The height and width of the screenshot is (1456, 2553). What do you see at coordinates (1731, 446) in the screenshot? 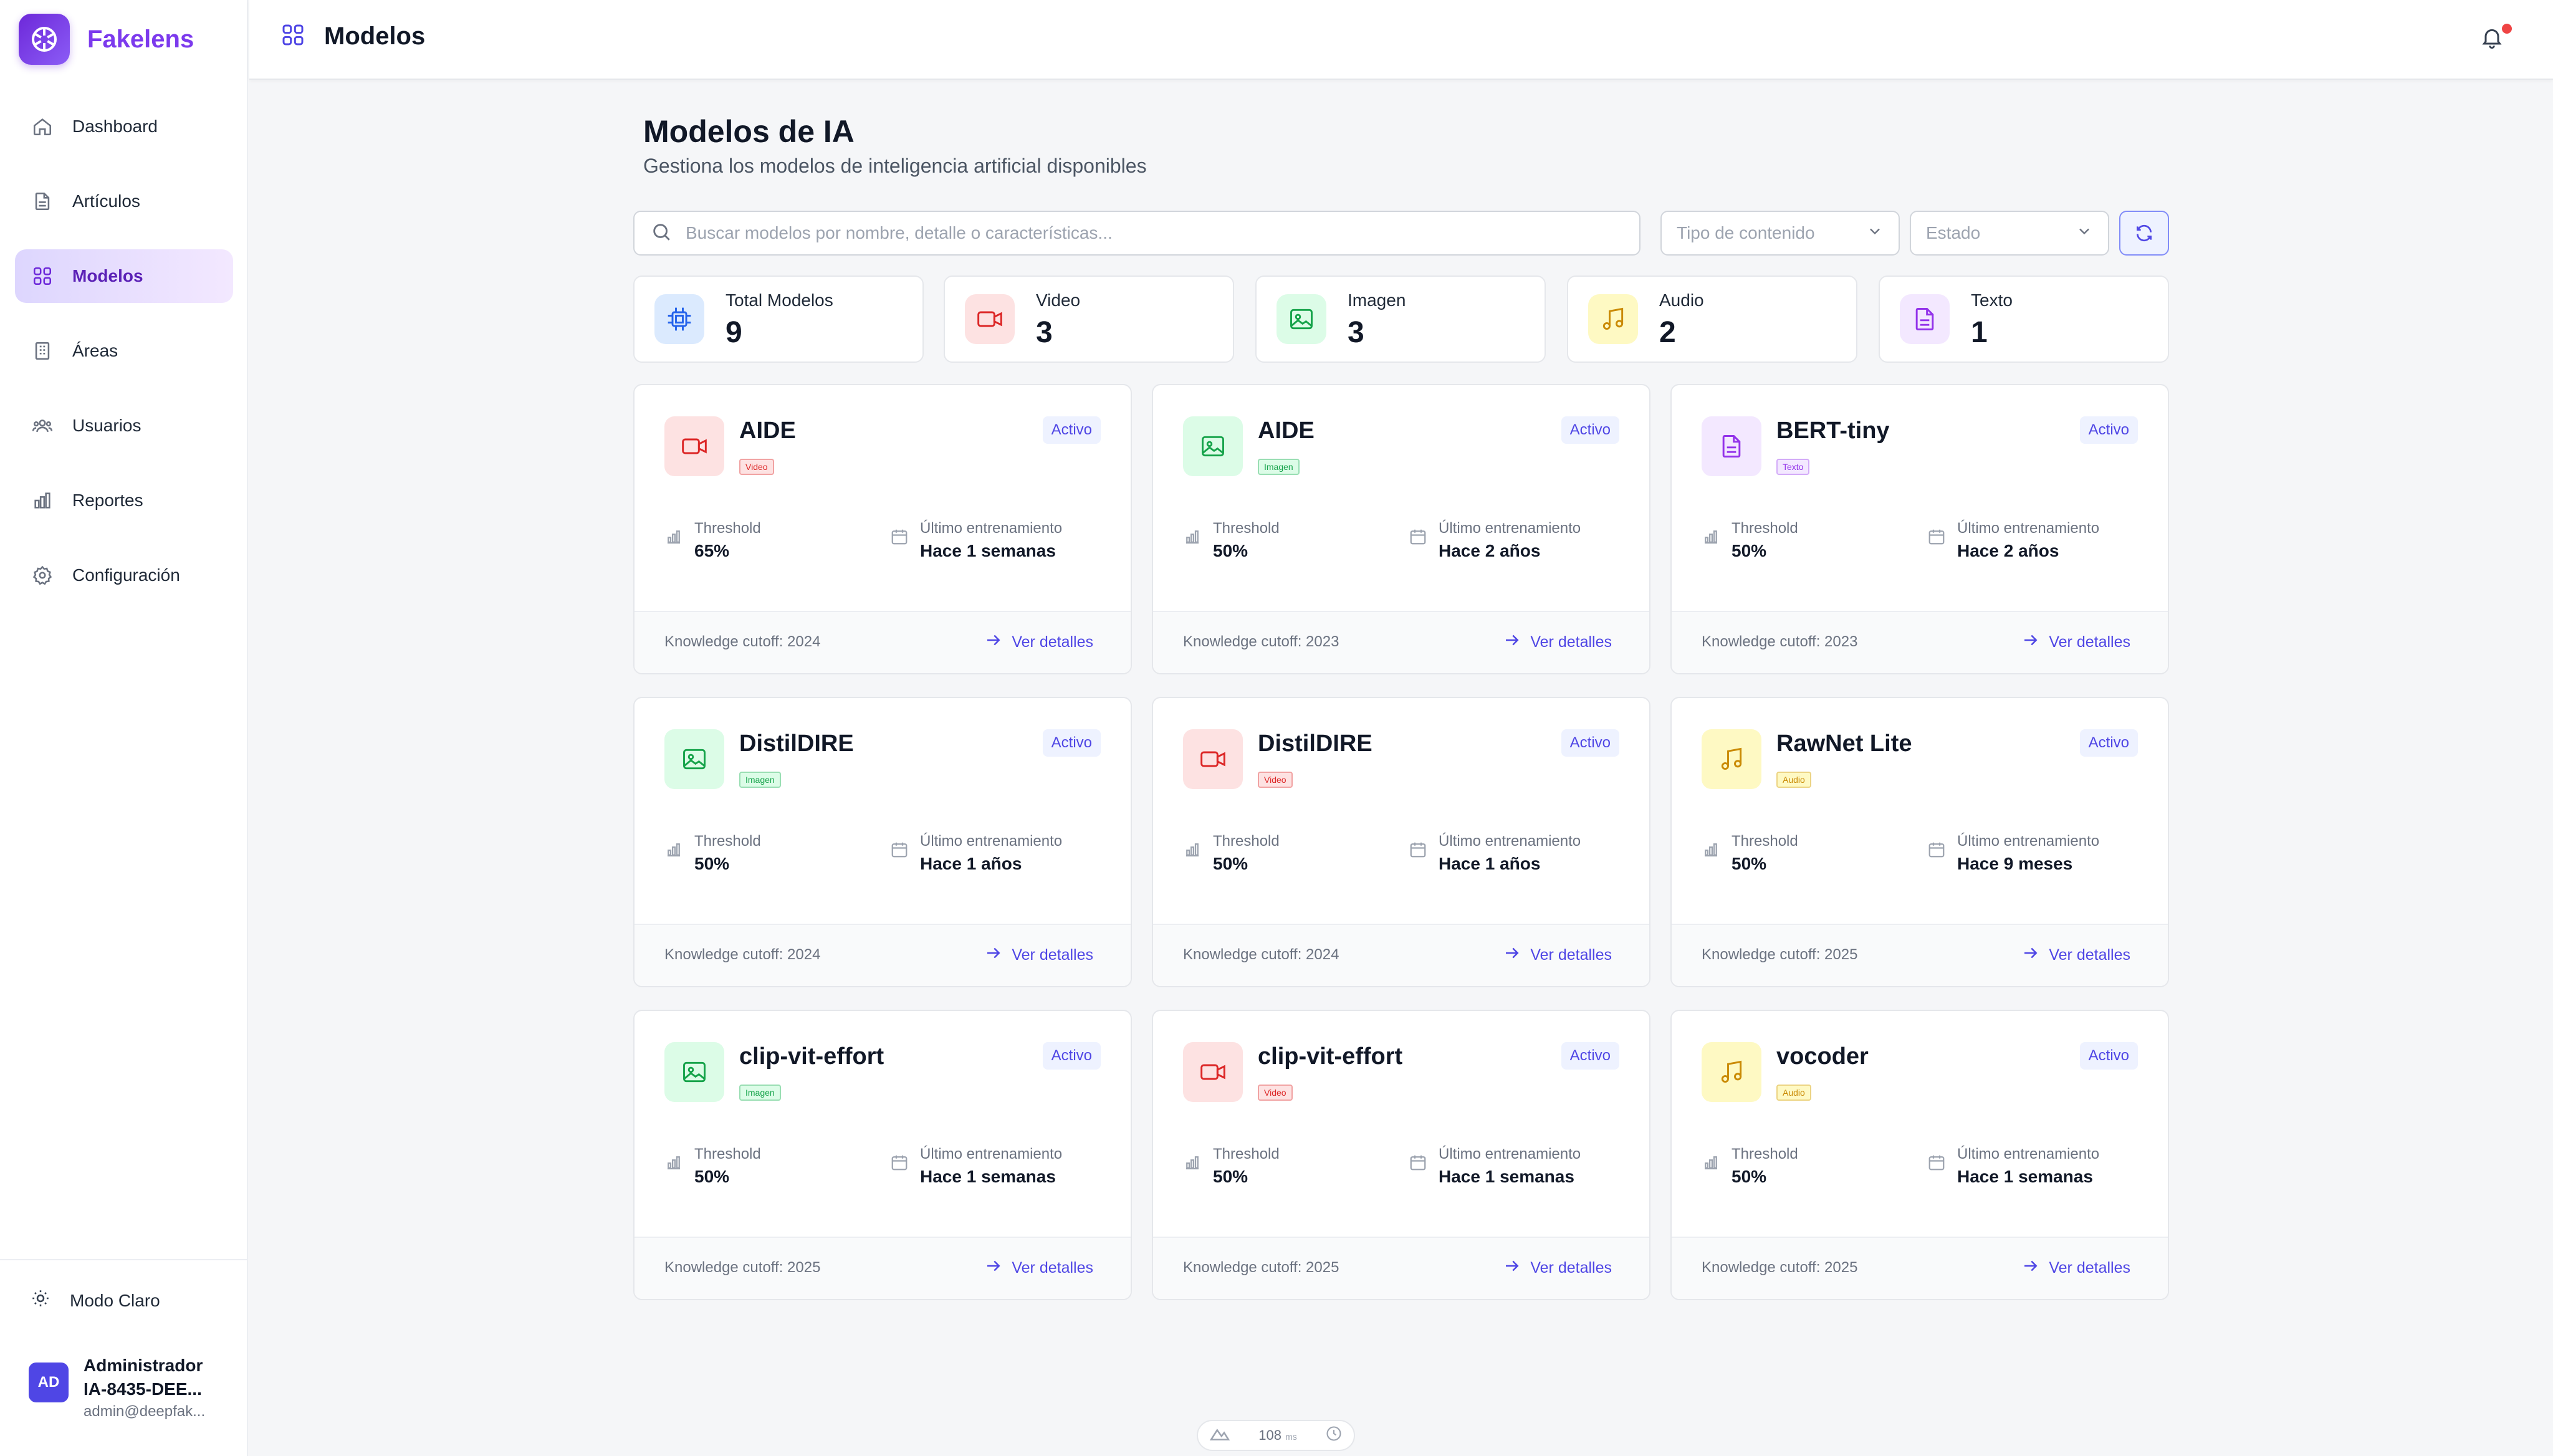
I see `document-icon` at bounding box center [1731, 446].